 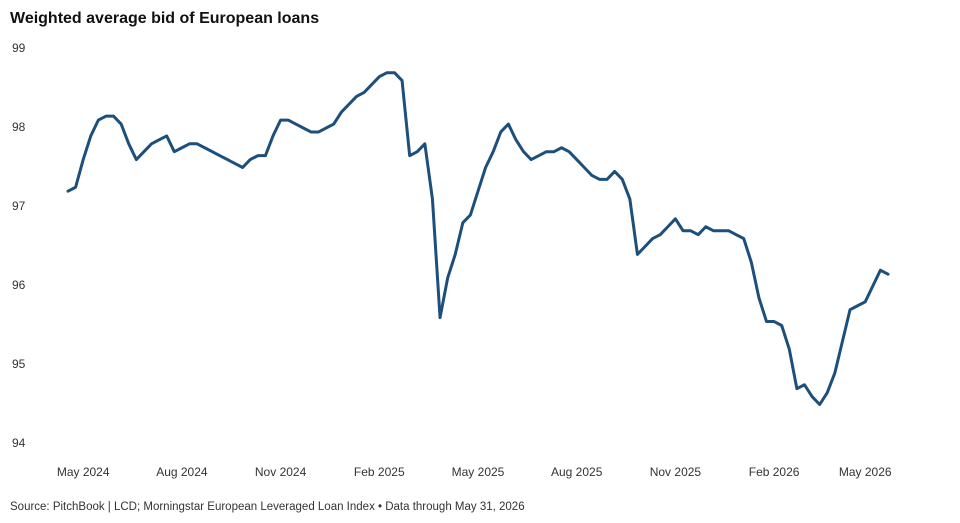 I want to click on x-tick-label: May 2024, so click(x=83, y=472).